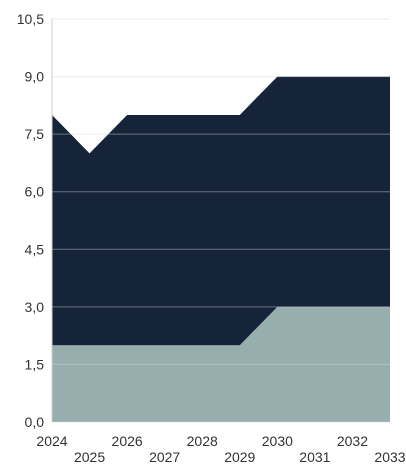 This screenshot has width=406, height=464. Describe the element at coordinates (277, 441) in the screenshot. I see `x-tick-label: 2030` at that location.